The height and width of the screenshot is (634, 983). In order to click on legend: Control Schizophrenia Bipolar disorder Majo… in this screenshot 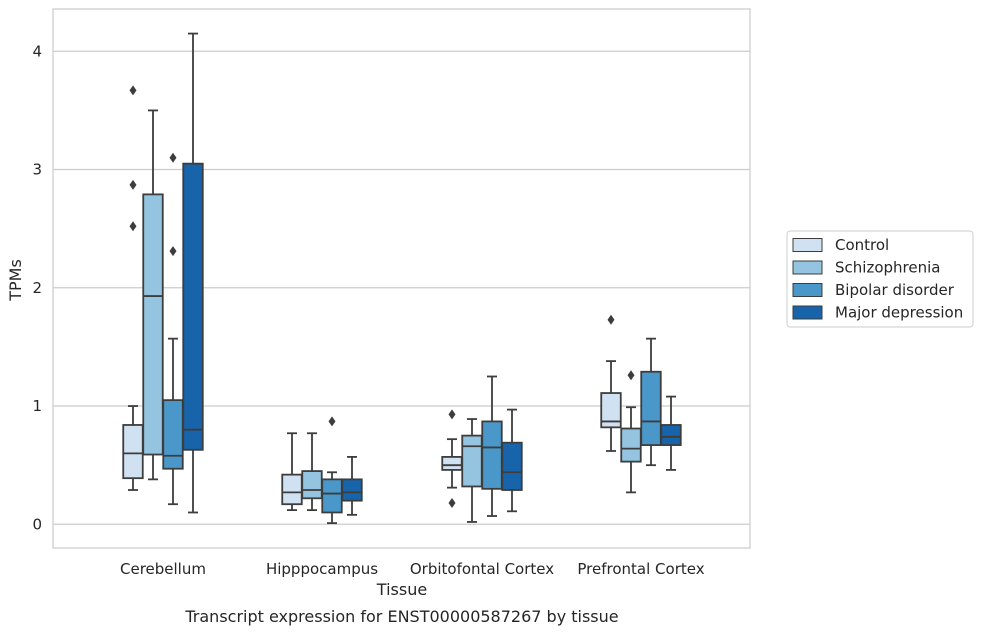, I will do `click(880, 279)`.